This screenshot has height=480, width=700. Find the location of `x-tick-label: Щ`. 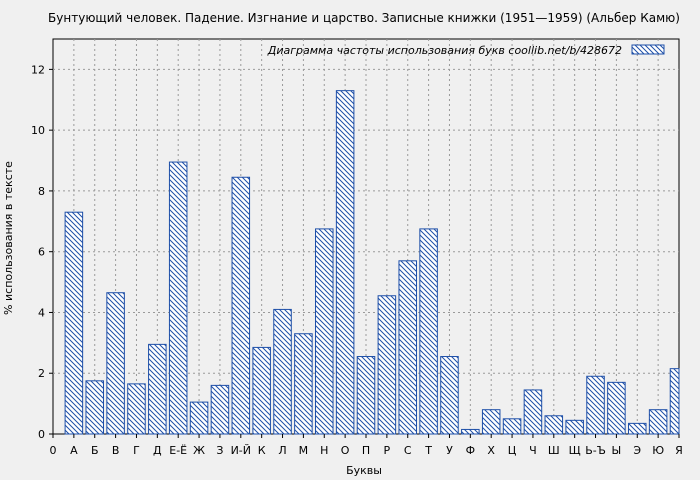

x-tick-label: Щ is located at coordinates (575, 450).